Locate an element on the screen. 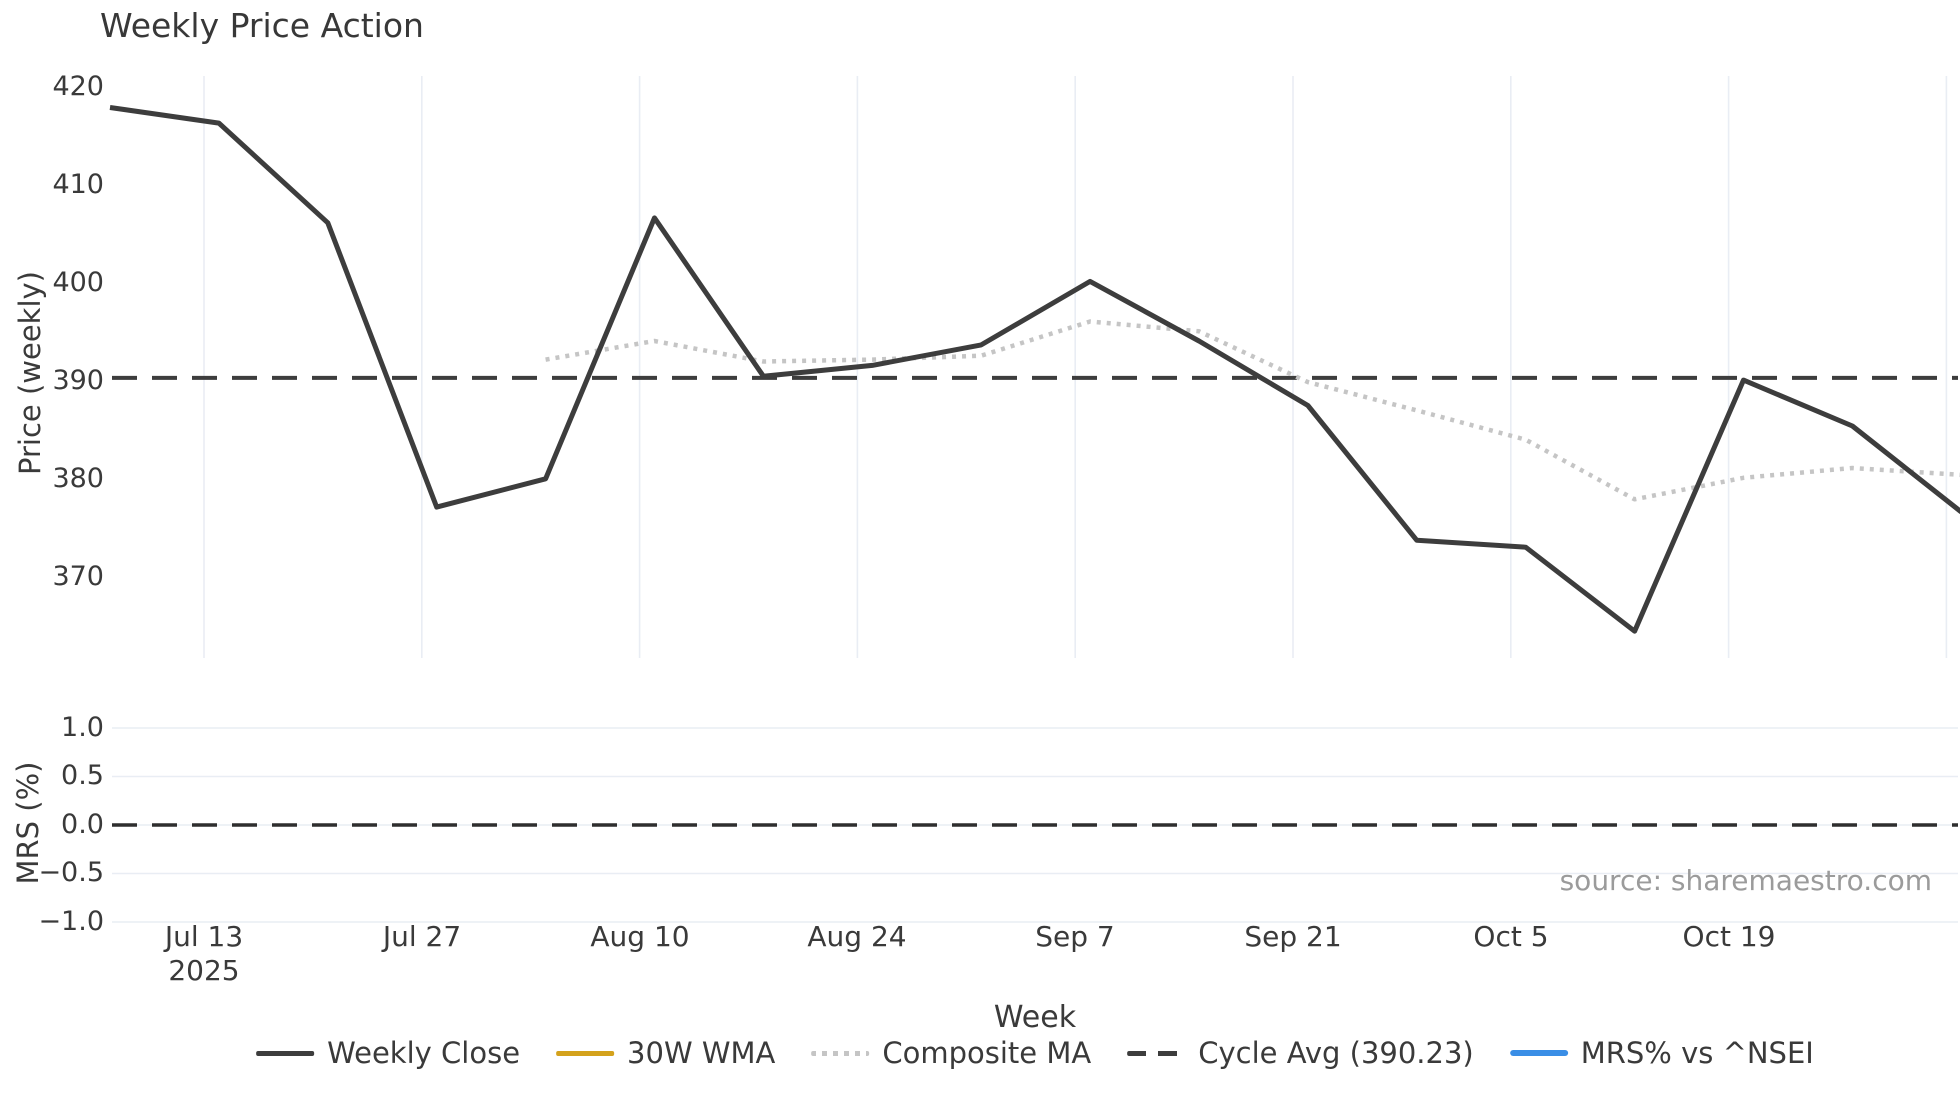 The image size is (1960, 1102). xtick-jul27: Jul 27 is located at coordinates (422, 936).